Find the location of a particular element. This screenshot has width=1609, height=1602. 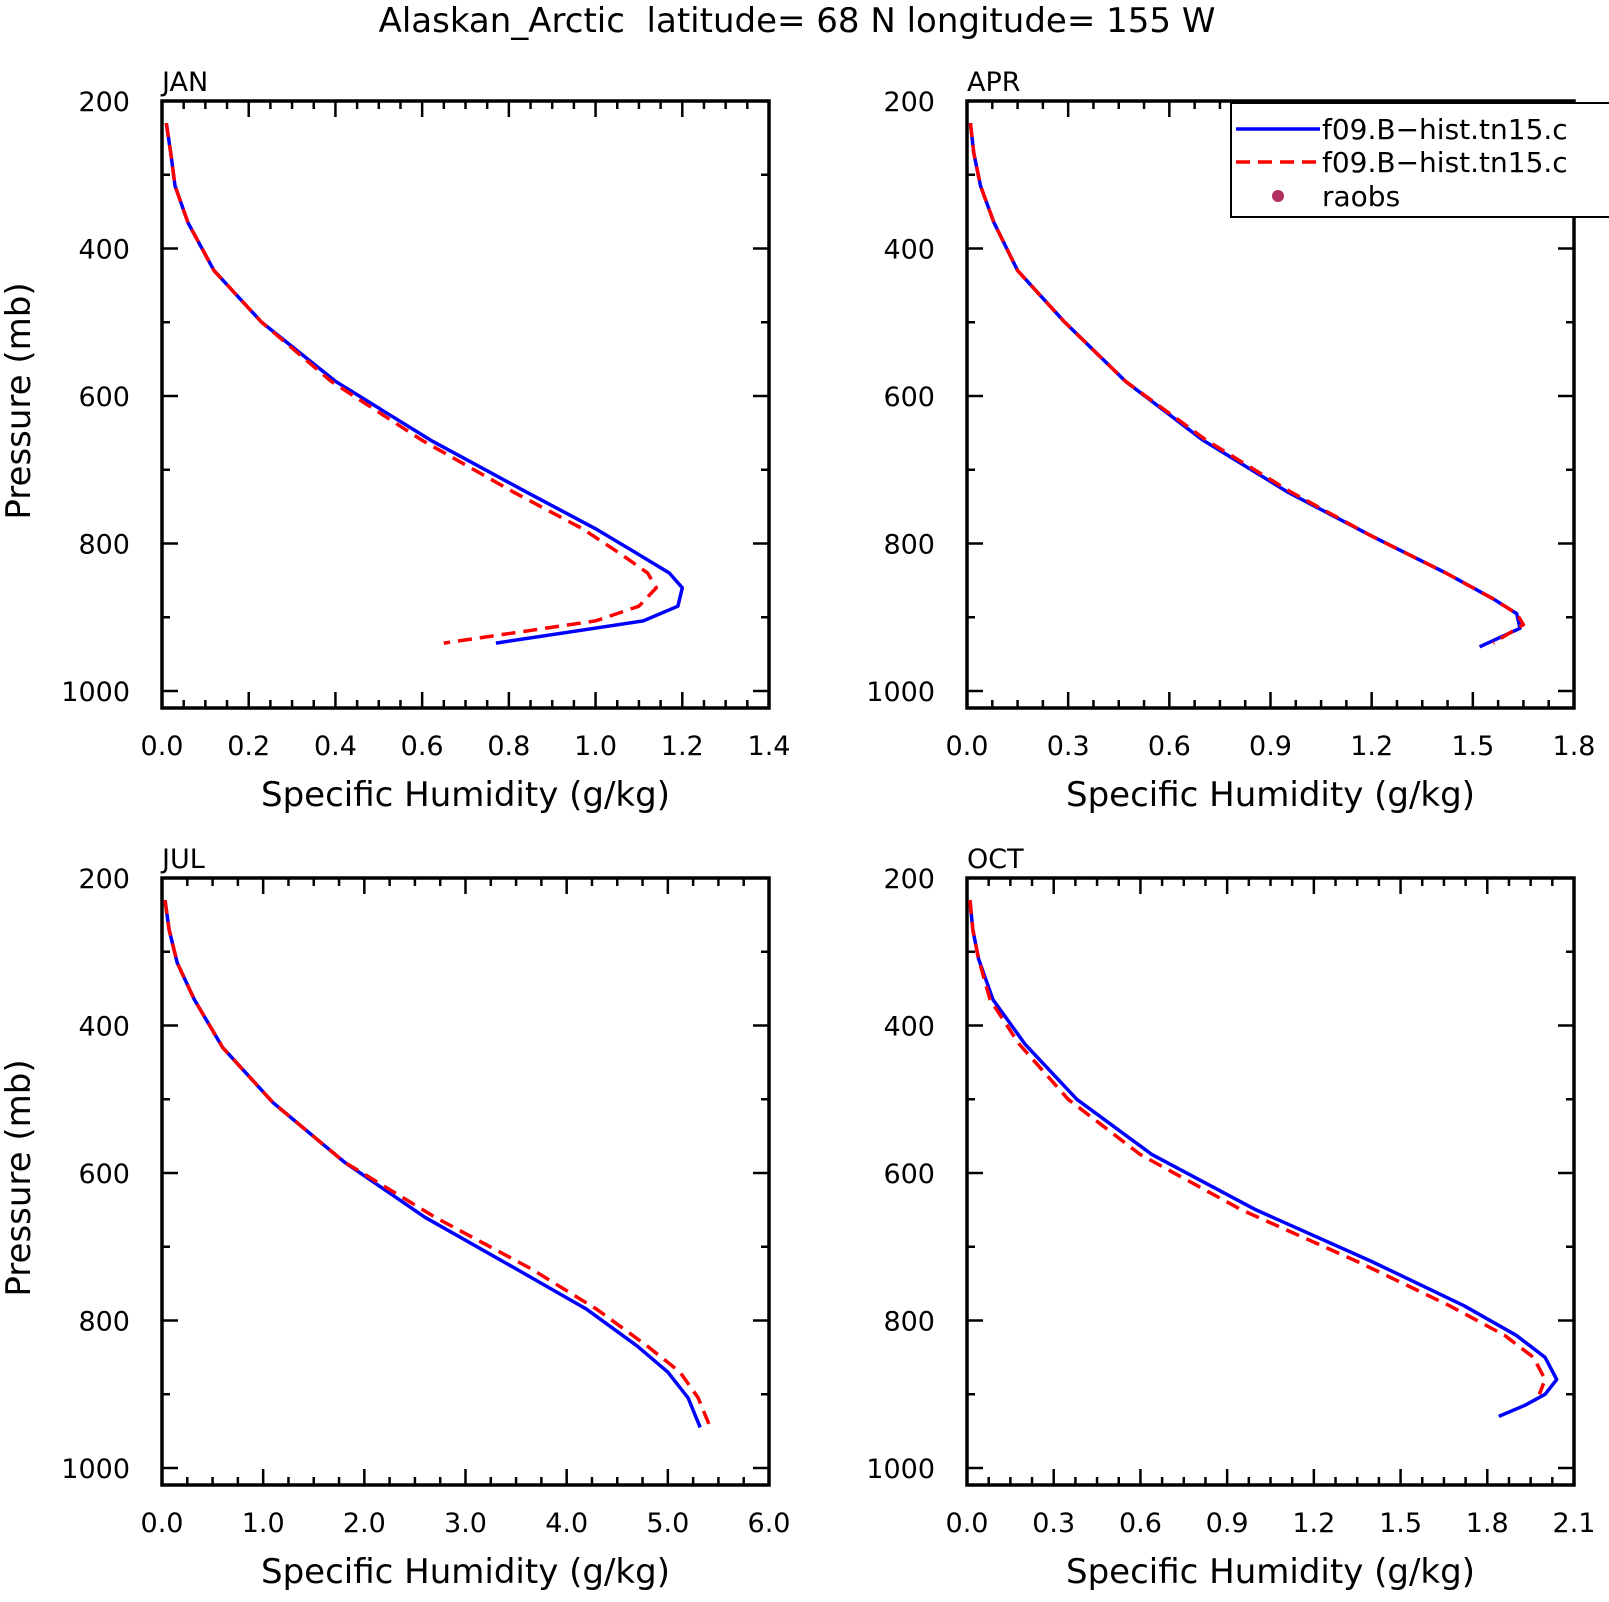

panel-title: JAN is located at coordinates (184, 82).